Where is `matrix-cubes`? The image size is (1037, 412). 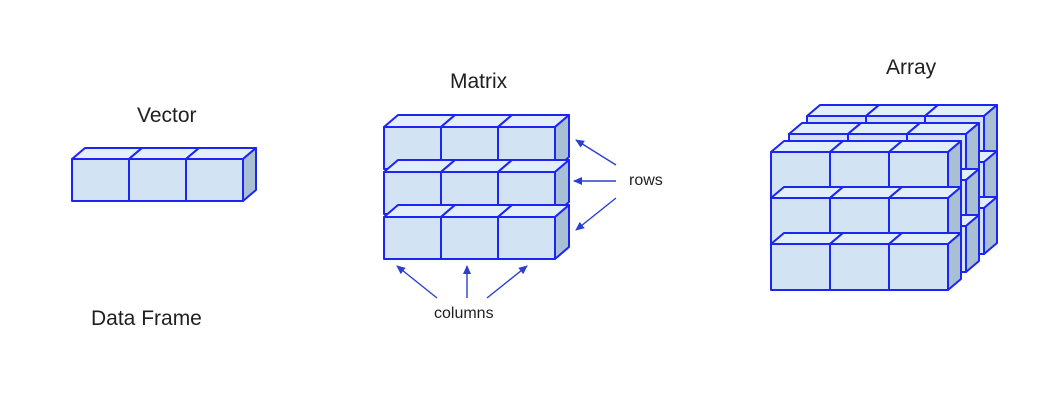 matrix-cubes is located at coordinates (476, 187).